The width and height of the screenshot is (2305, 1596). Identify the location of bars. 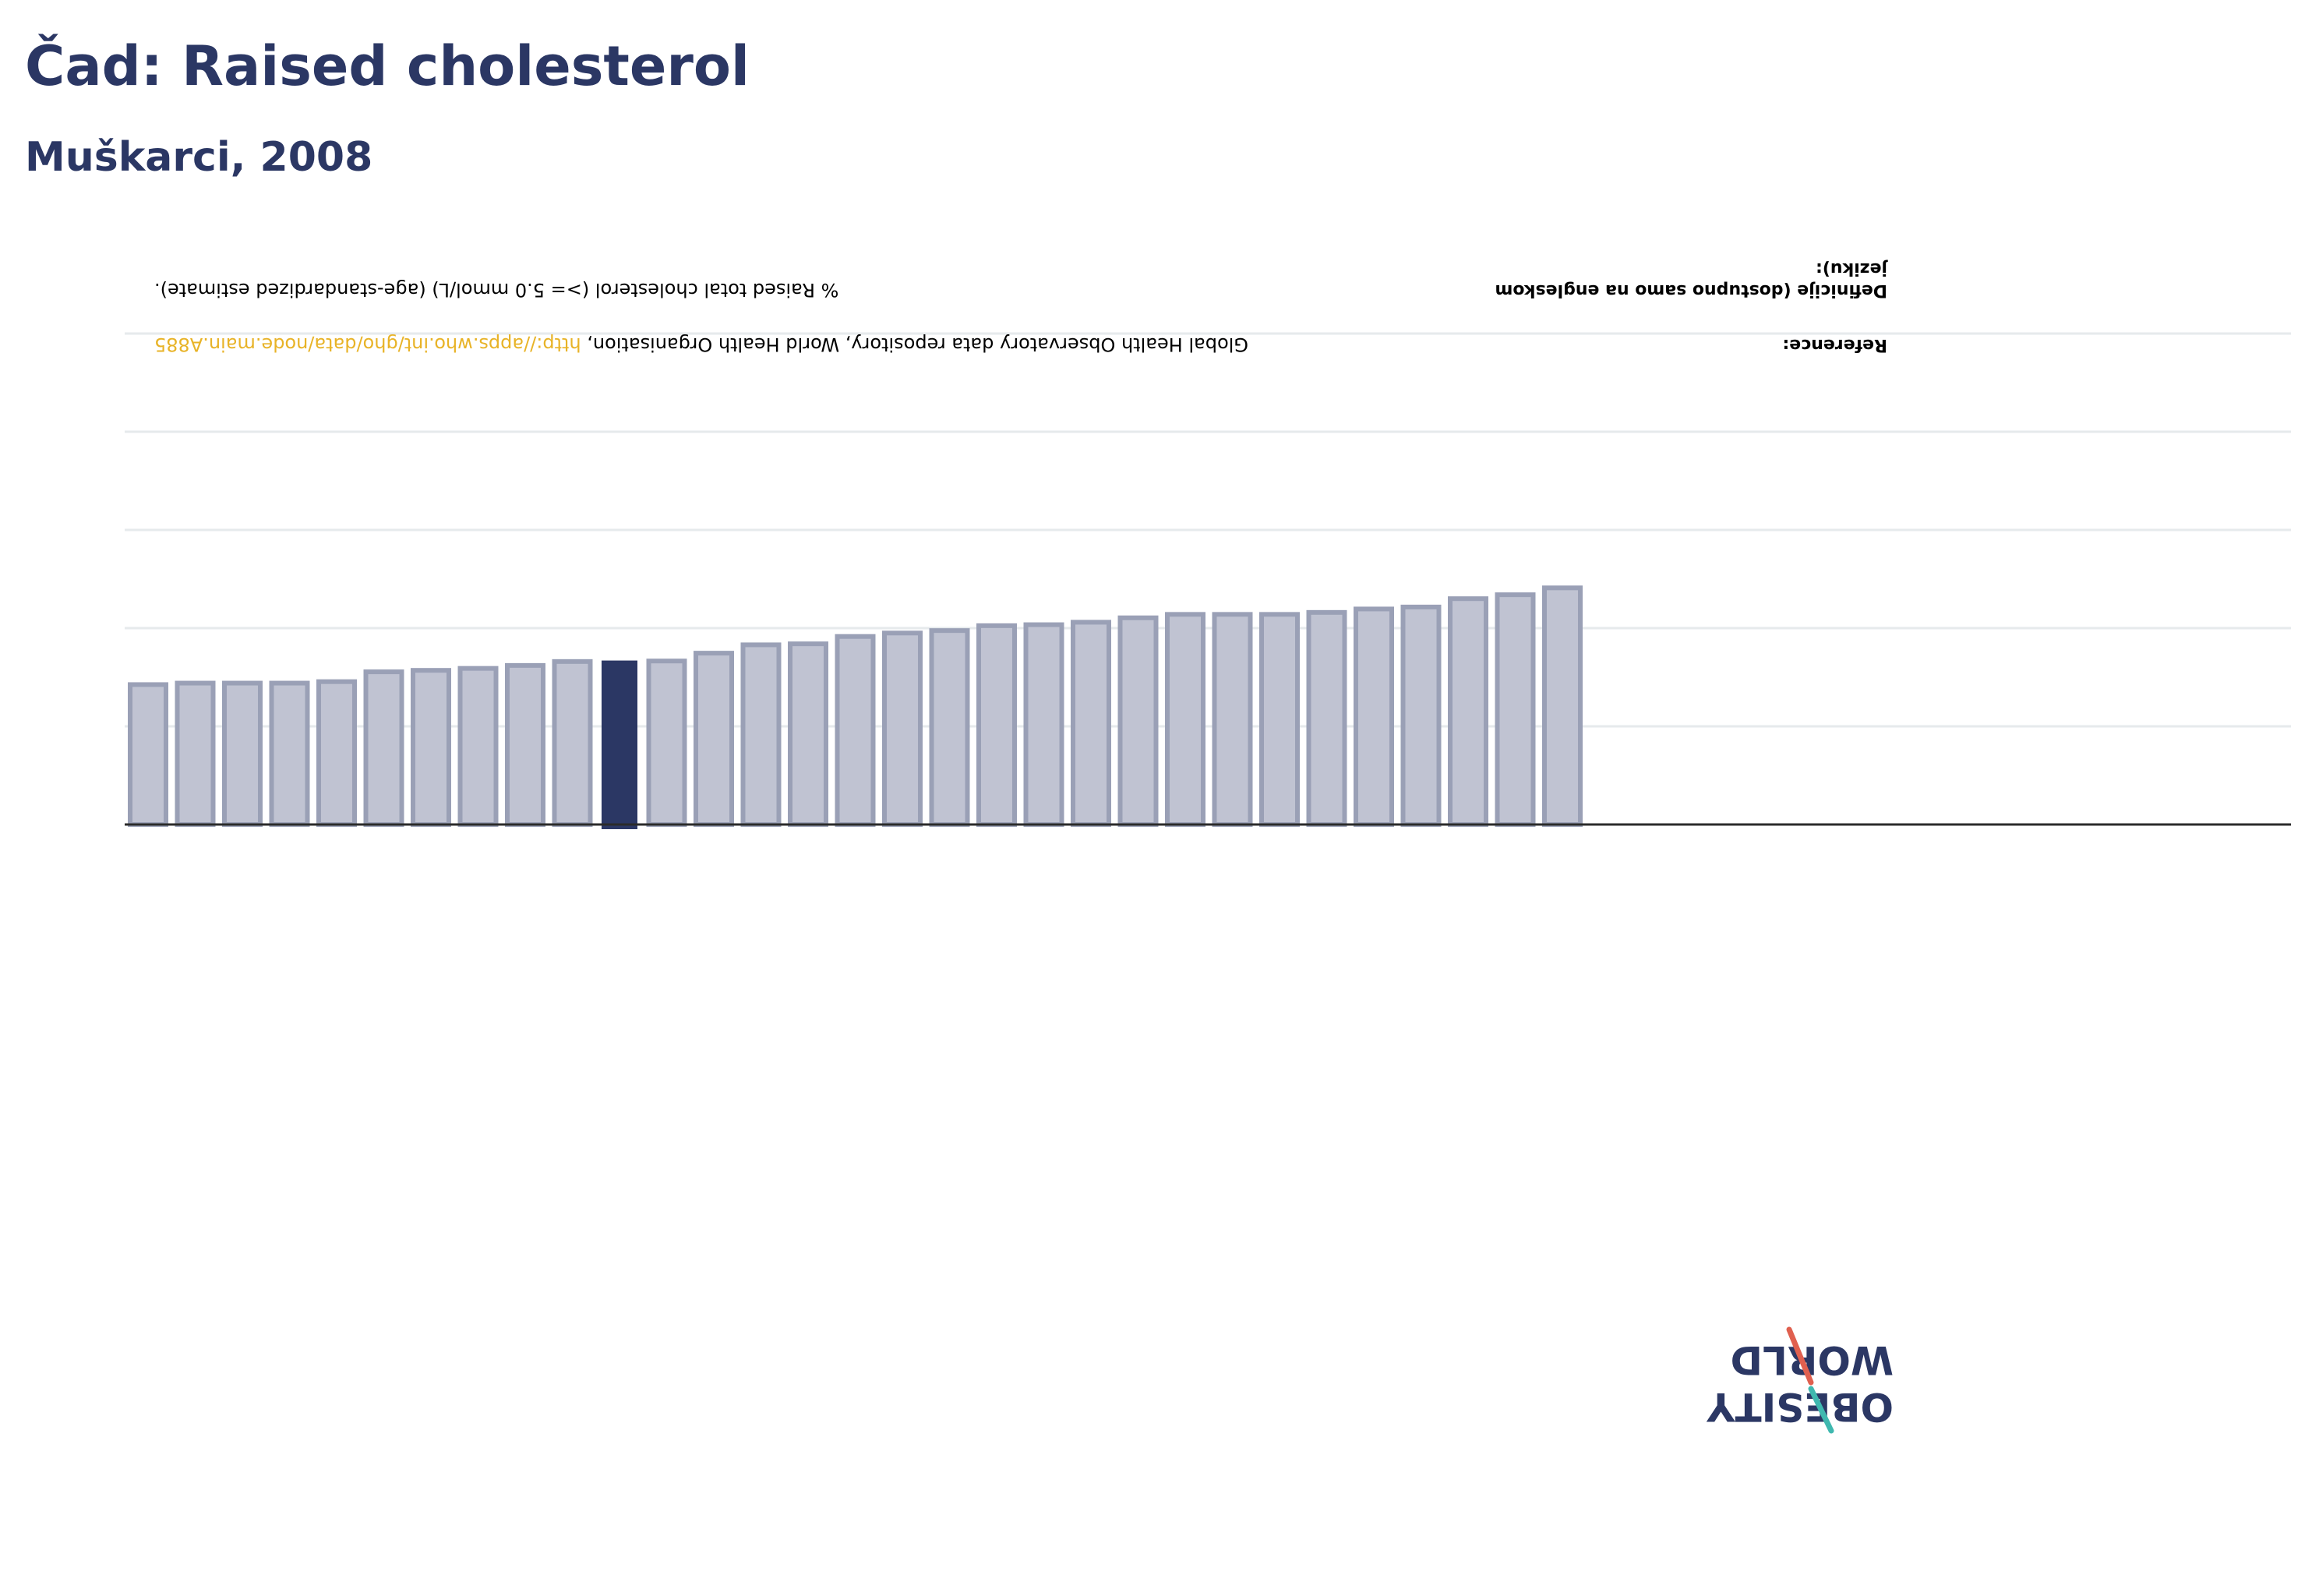
(855, 707).